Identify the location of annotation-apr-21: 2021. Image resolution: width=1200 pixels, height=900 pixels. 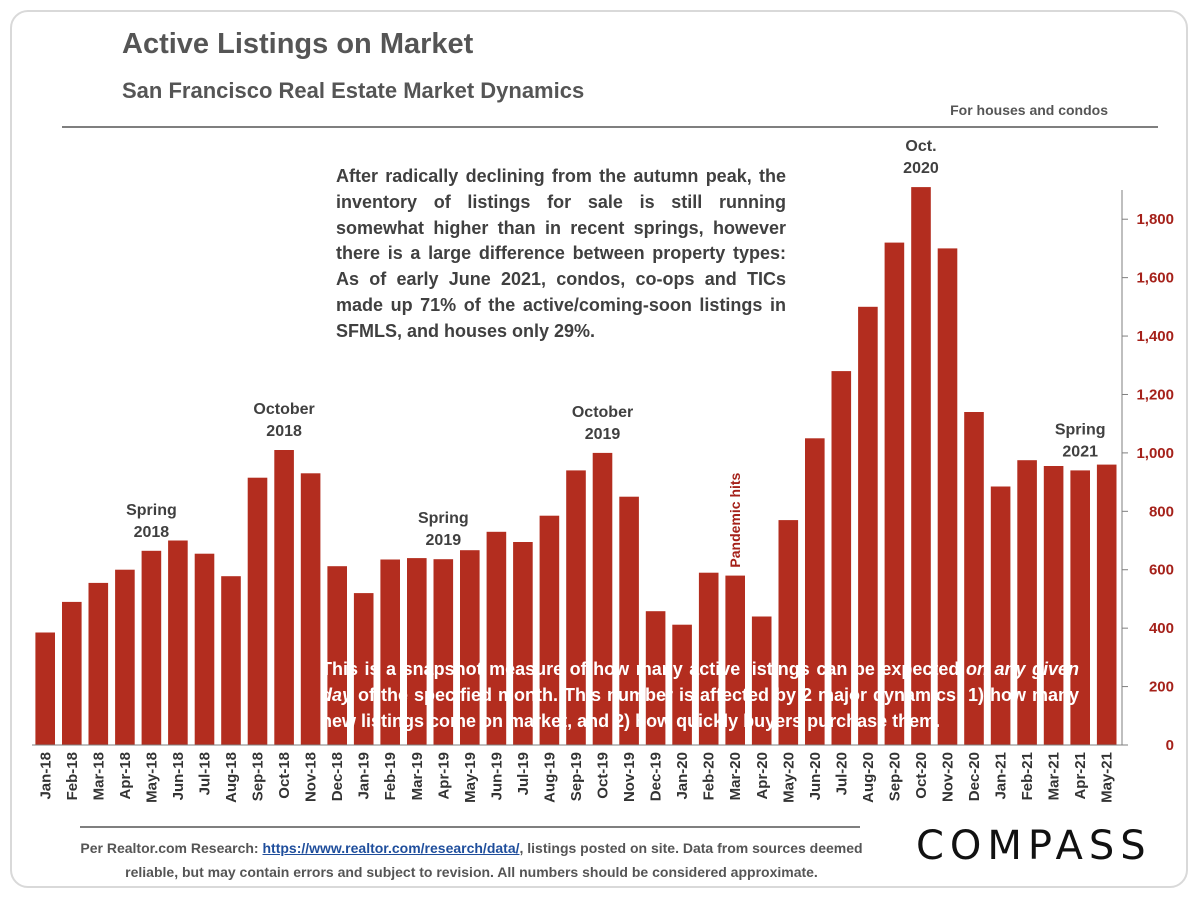
(1080, 451).